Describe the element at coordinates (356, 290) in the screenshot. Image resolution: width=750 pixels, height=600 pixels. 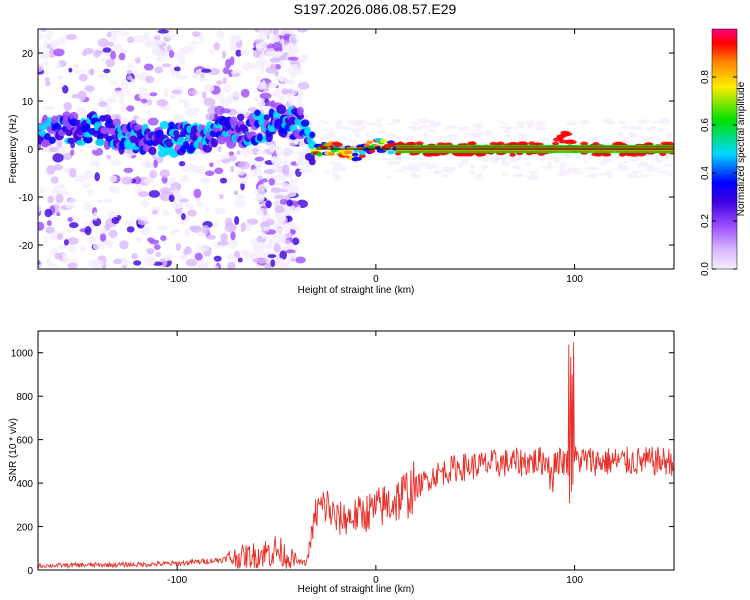
I see `spectrogram-x-axis-label: Height of straight line (km)` at that location.